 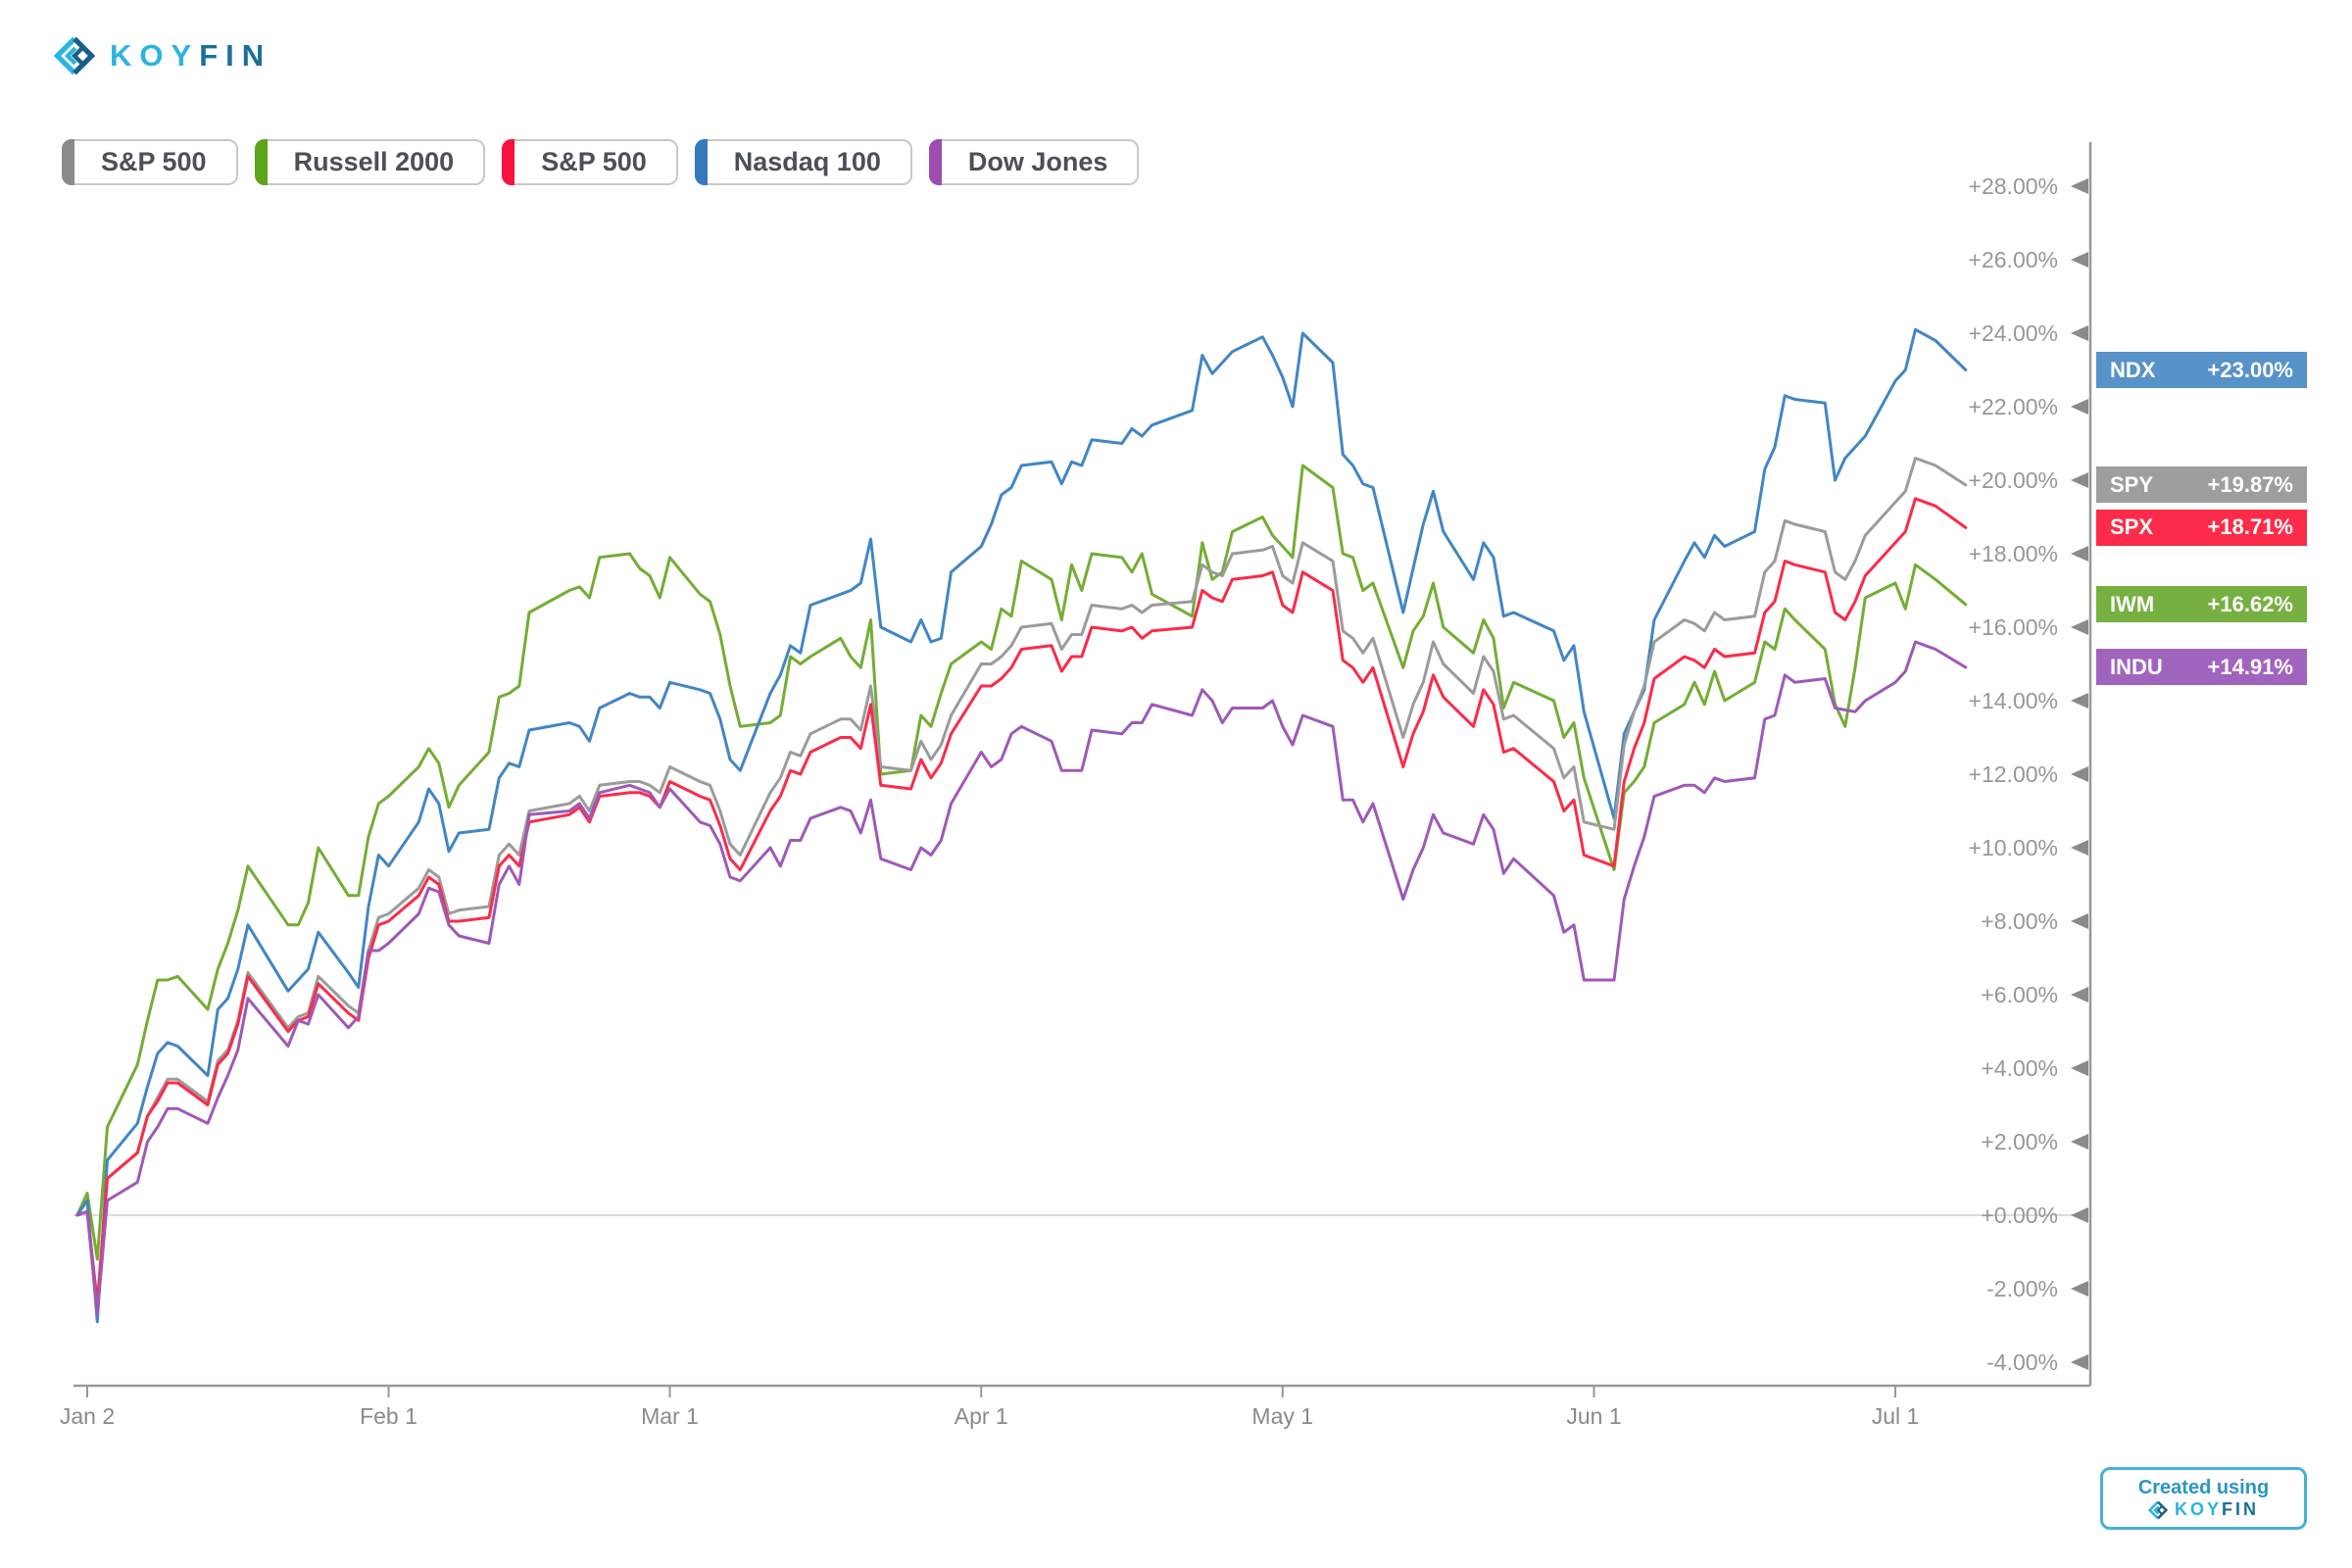 I want to click on badge-ticker: INDU, so click(x=2136, y=666).